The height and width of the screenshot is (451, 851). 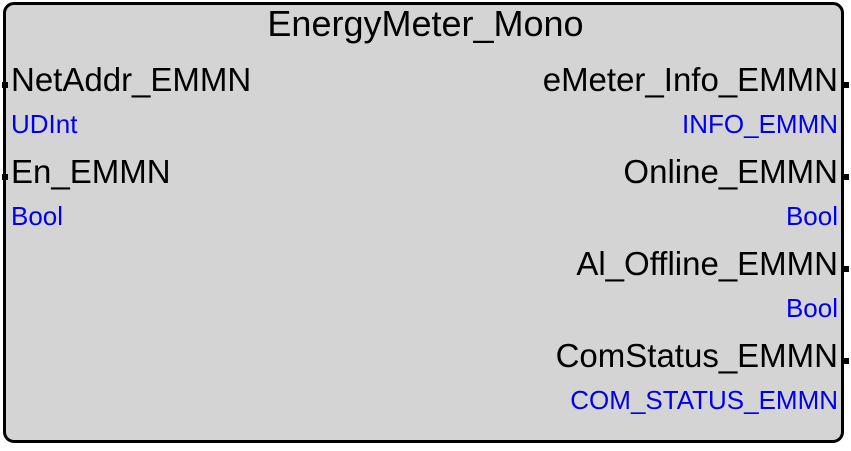 What do you see at coordinates (131, 79) in the screenshot?
I see `input-pin-name: NetAddr_EMMN` at bounding box center [131, 79].